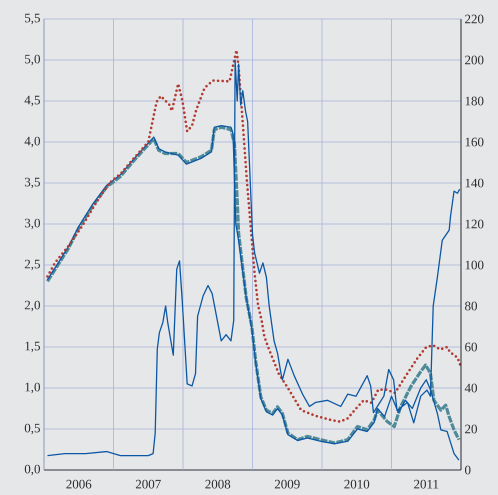  What do you see at coordinates (32, 265) in the screenshot?
I see `y-tick-label: 2,5` at bounding box center [32, 265].